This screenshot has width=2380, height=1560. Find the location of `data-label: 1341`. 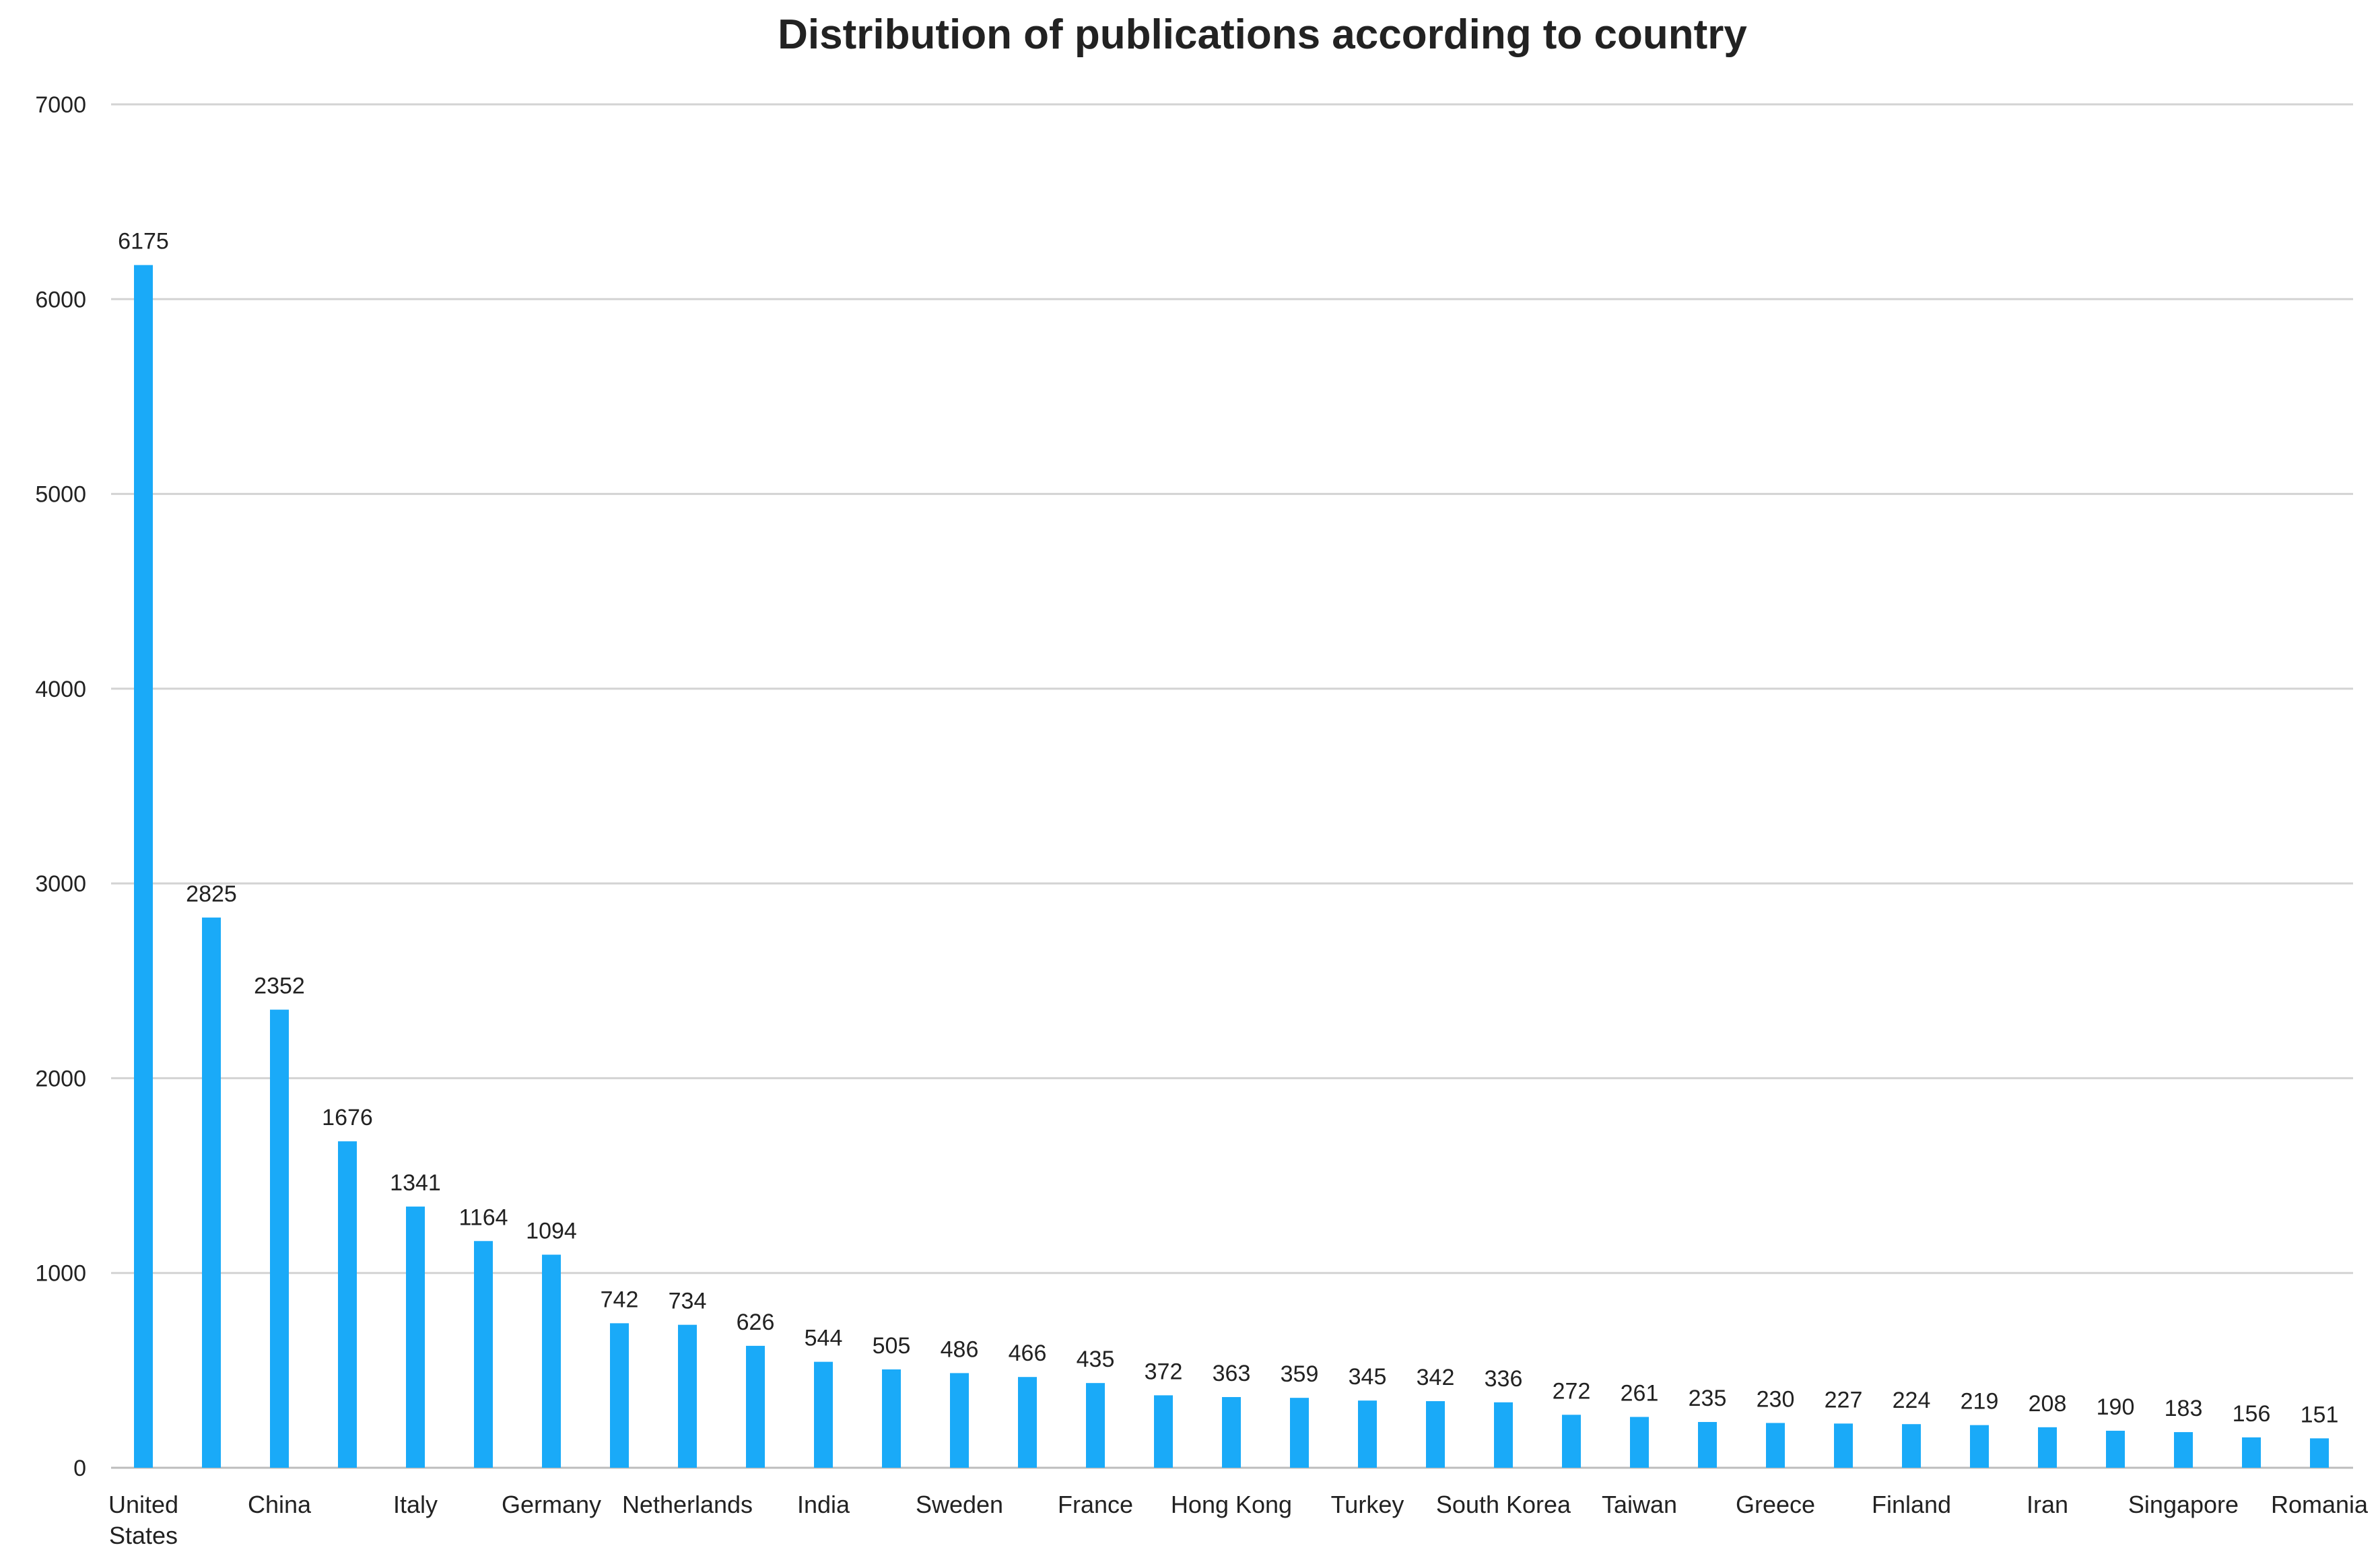

data-label: 1341 is located at coordinates (415, 1183).